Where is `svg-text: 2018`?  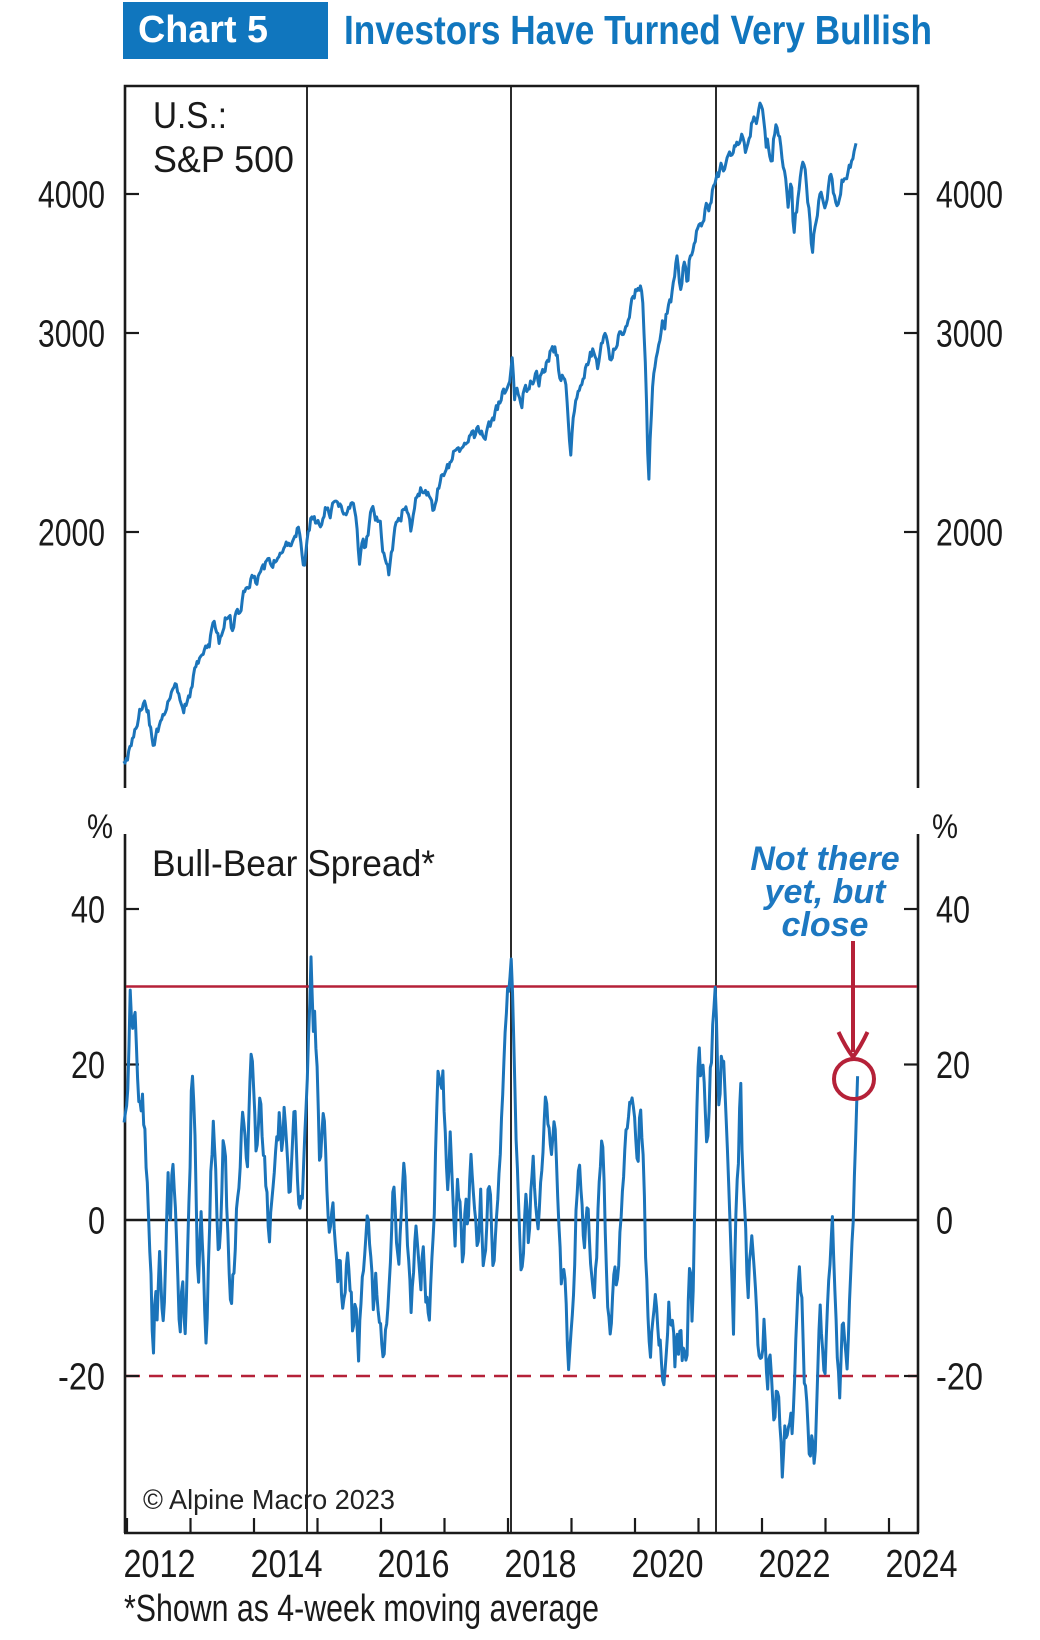 svg-text: 2018 is located at coordinates (541, 1564).